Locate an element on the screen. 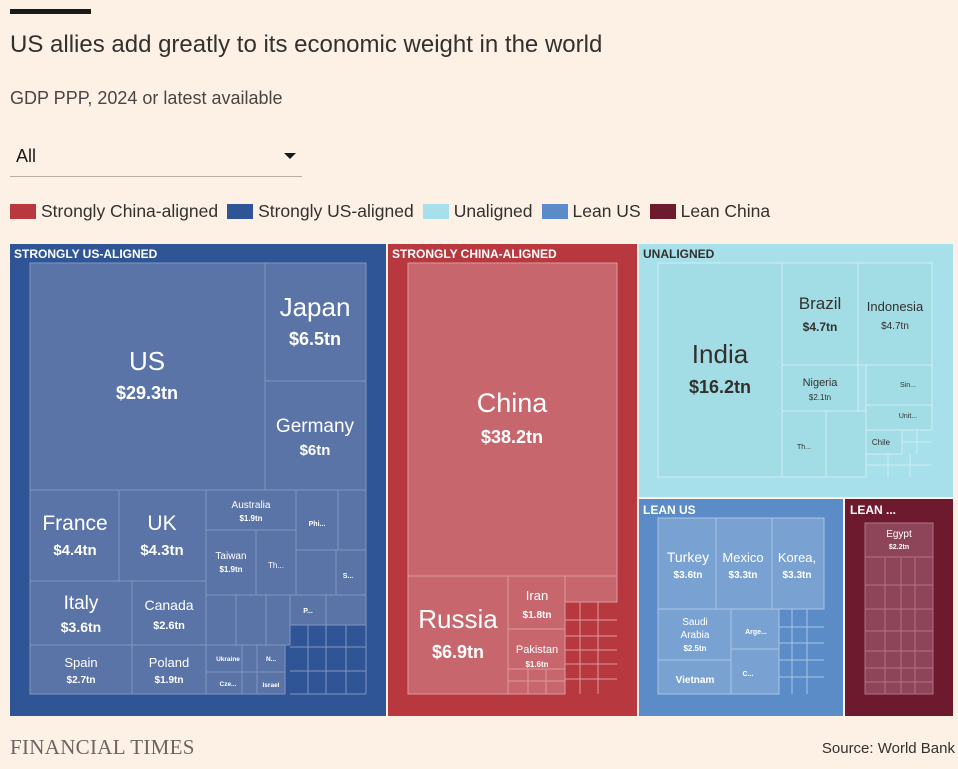  tile-label-ukraine: Ukraine is located at coordinates (228, 659).